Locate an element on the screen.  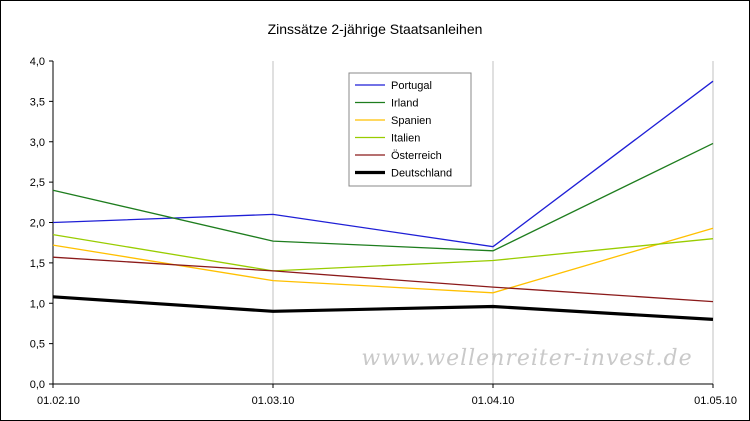
y-tick-label: 0,0 is located at coordinates (37, 385).